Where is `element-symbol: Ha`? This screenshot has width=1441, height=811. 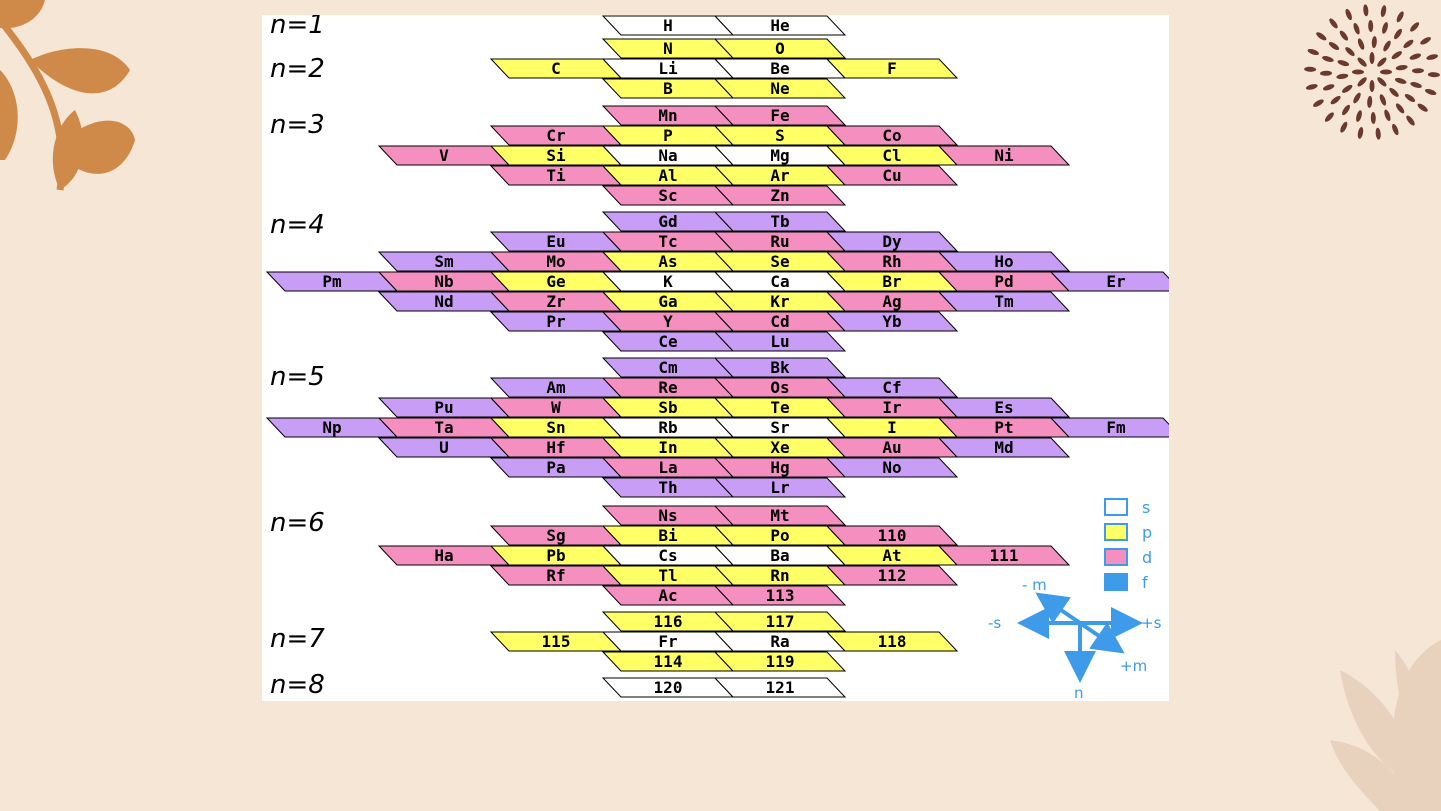 element-symbol: Ha is located at coordinates (443, 555).